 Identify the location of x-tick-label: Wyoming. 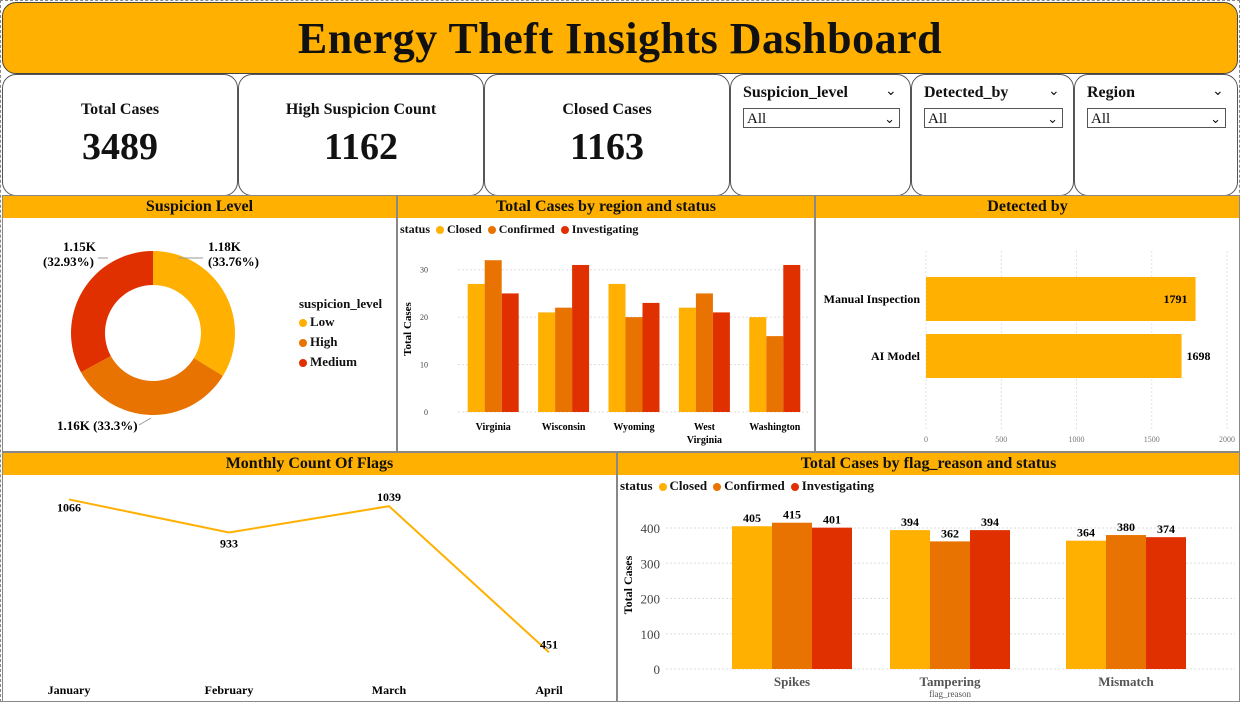
(633, 427).